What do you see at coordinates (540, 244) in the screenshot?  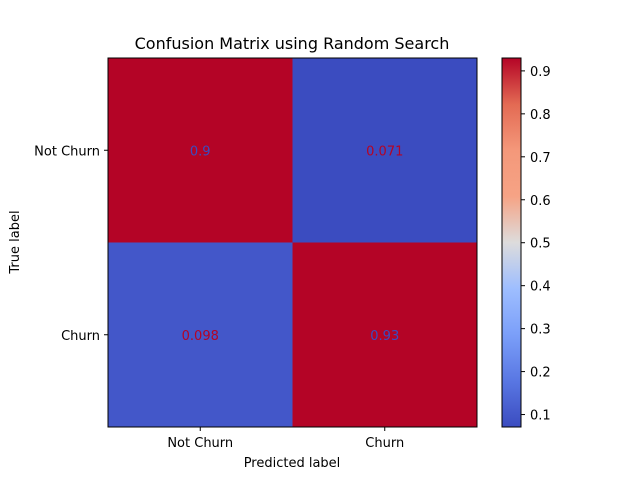 I see `colorbar-tick-label: 0.5` at bounding box center [540, 244].